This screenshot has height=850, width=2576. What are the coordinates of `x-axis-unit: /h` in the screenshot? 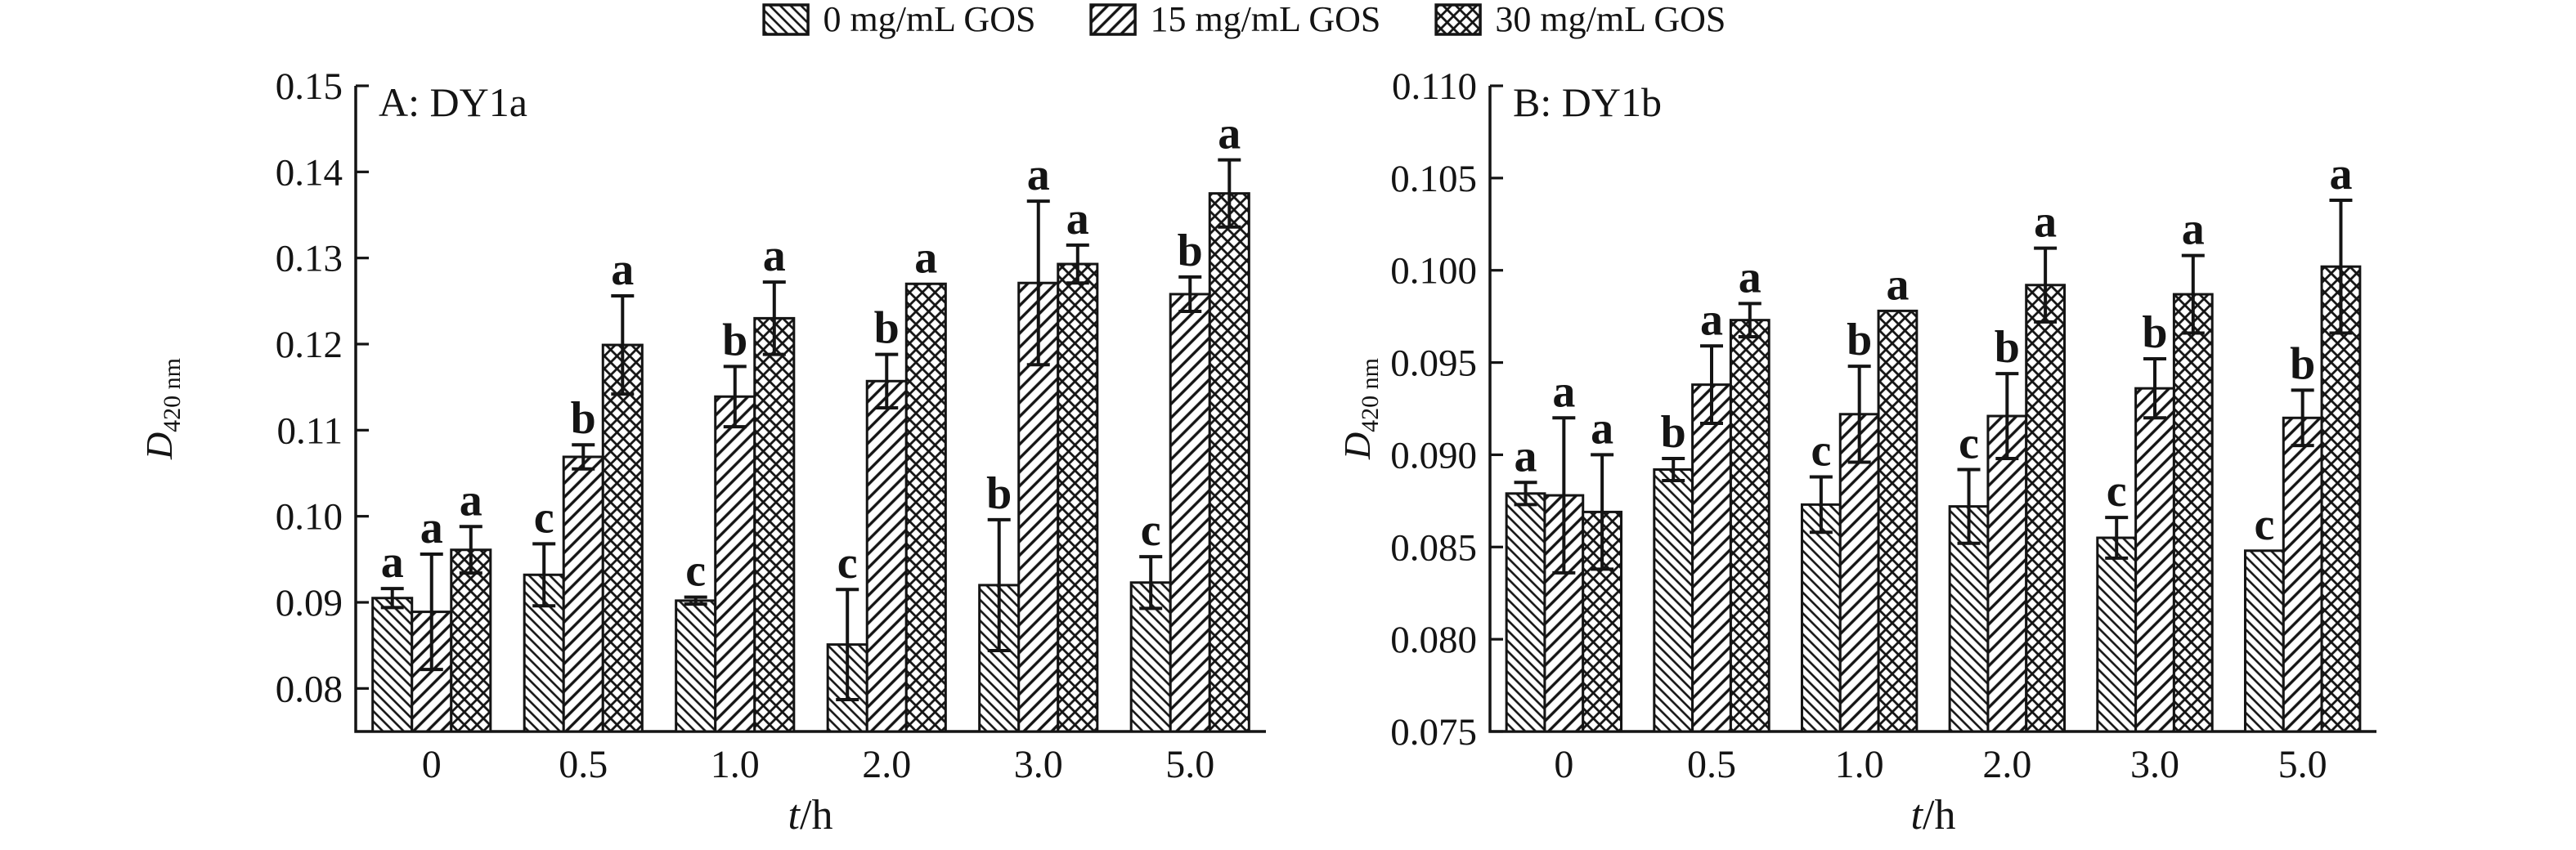 It's located at (816, 815).